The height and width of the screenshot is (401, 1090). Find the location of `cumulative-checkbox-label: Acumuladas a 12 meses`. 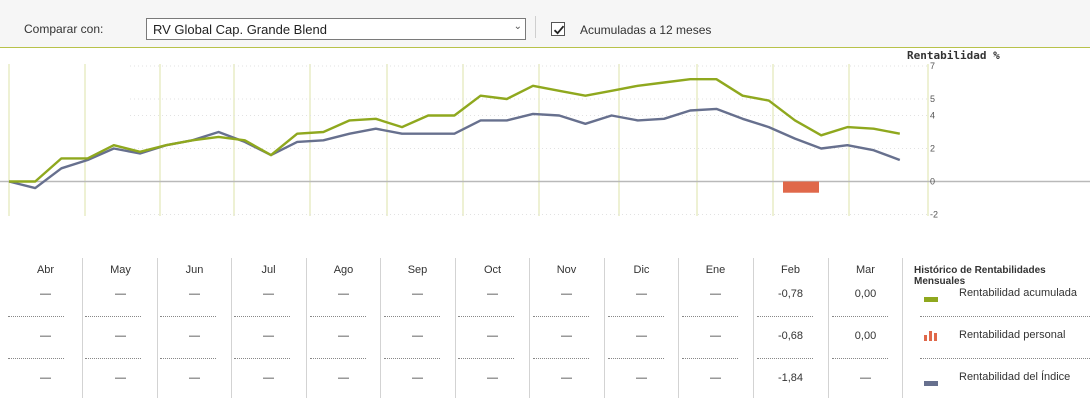

cumulative-checkbox-label: Acumuladas a 12 meses is located at coordinates (646, 30).